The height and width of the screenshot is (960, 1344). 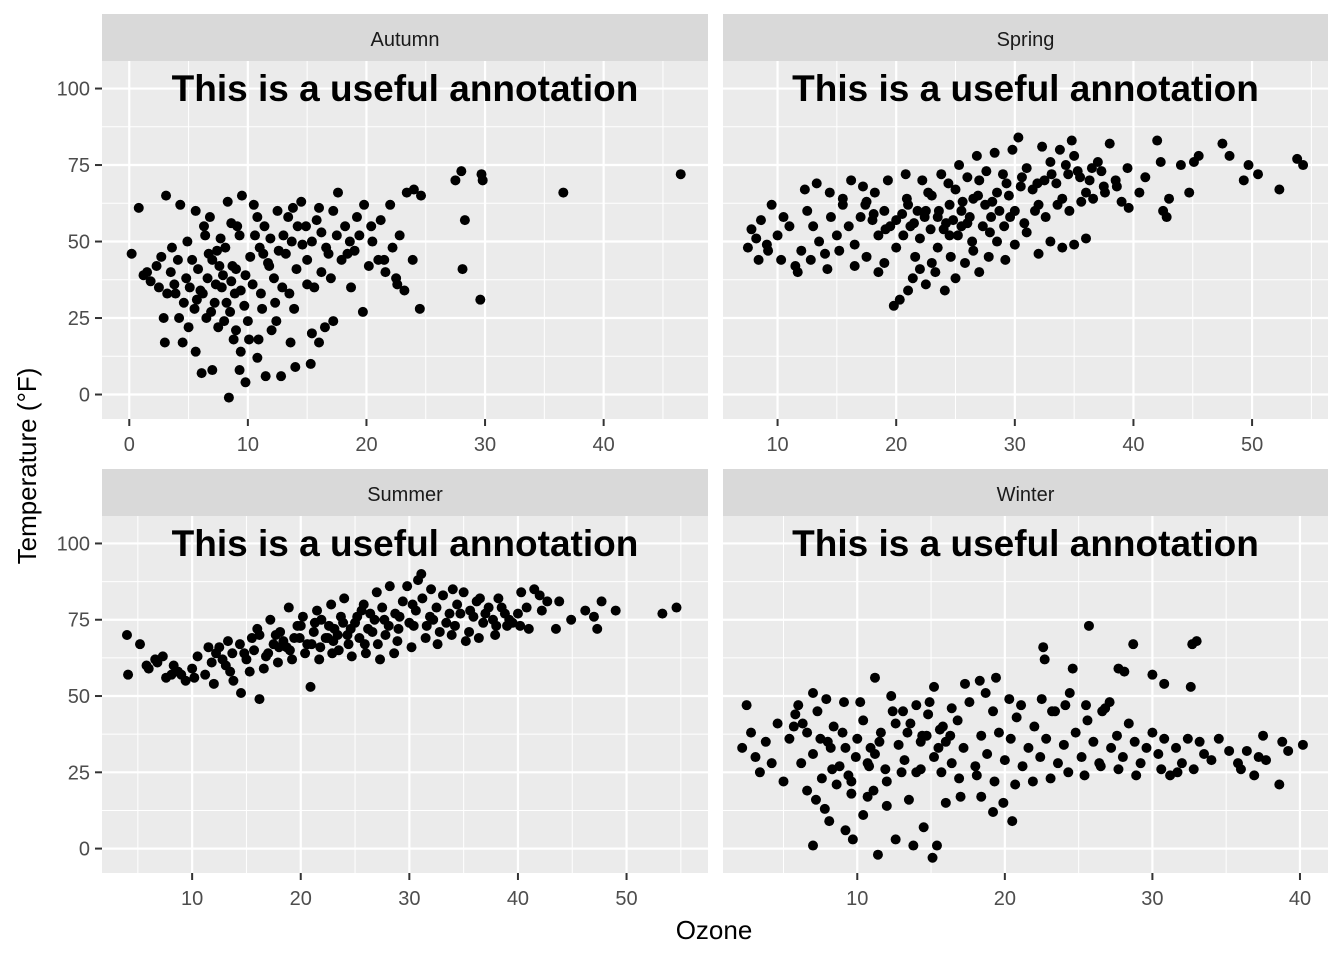 I want to click on x-tick-label: 30, so click(x=485, y=445).